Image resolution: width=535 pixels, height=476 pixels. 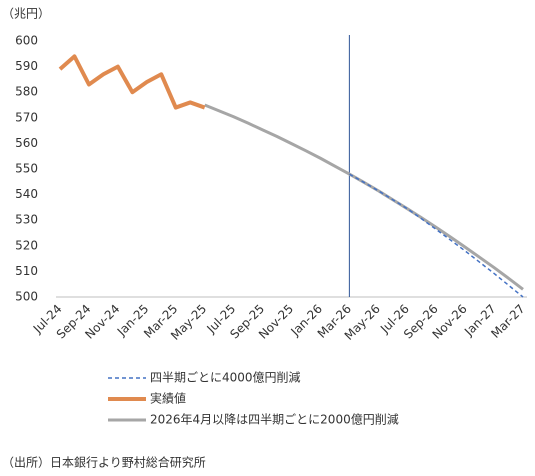 What do you see at coordinates (26, 169) in the screenshot?
I see `y-tick-label: 550` at bounding box center [26, 169].